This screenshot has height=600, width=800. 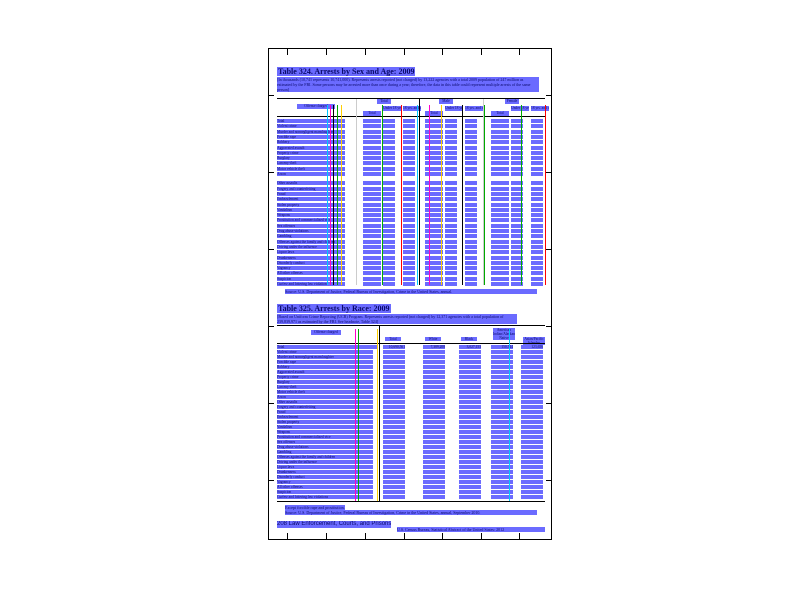 What do you see at coordinates (325, 397) in the screenshot?
I see `row-label: Arson` at bounding box center [325, 397].